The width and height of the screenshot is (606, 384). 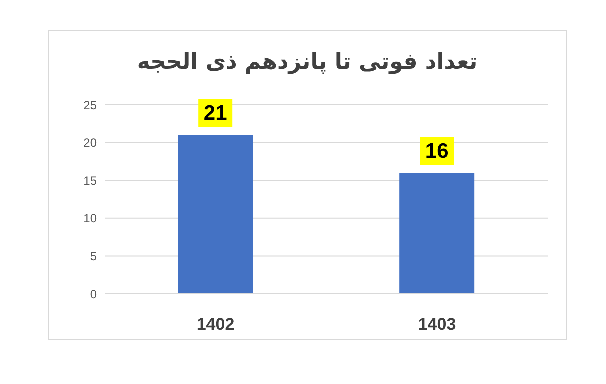 What do you see at coordinates (94, 256) in the screenshot?
I see `y-tick-label: 5` at bounding box center [94, 256].